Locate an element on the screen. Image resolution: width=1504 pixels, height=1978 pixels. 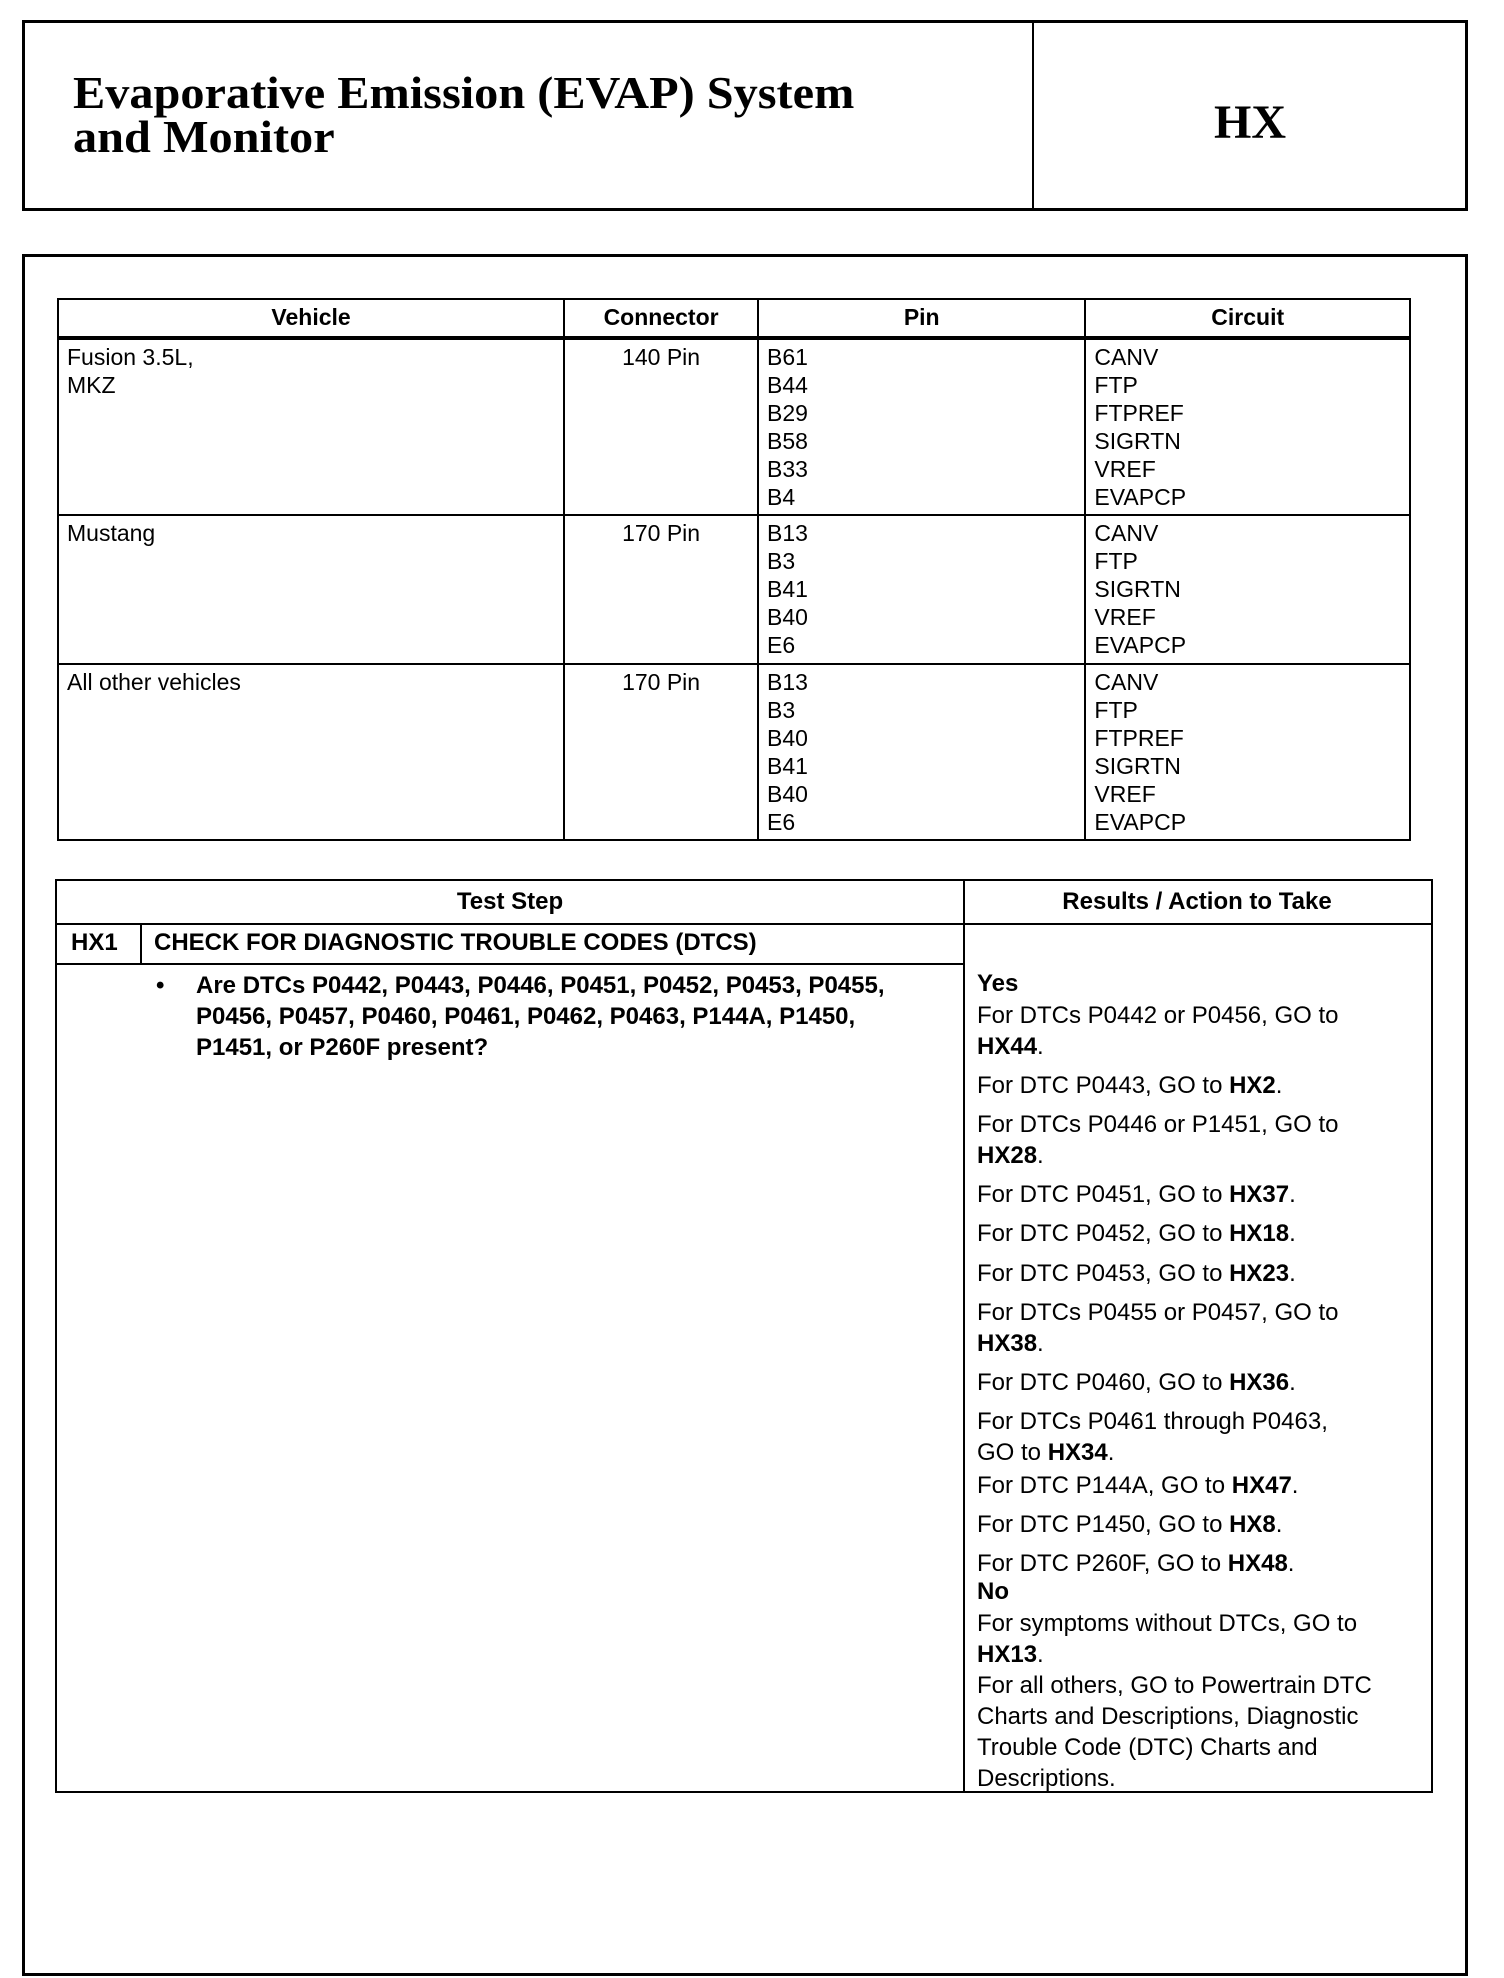
yes-label: Yes is located at coordinates (1202, 983).